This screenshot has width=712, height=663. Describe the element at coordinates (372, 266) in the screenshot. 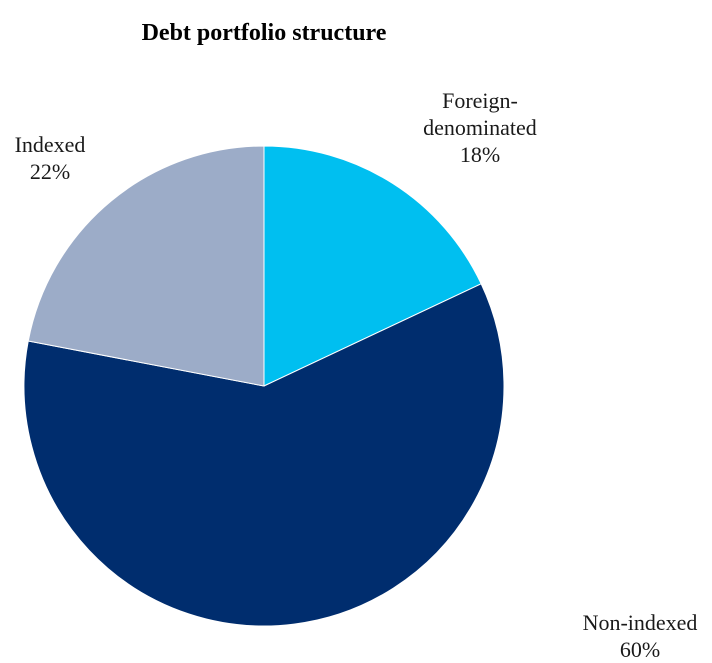

I see `pie-slice-foreign` at that location.